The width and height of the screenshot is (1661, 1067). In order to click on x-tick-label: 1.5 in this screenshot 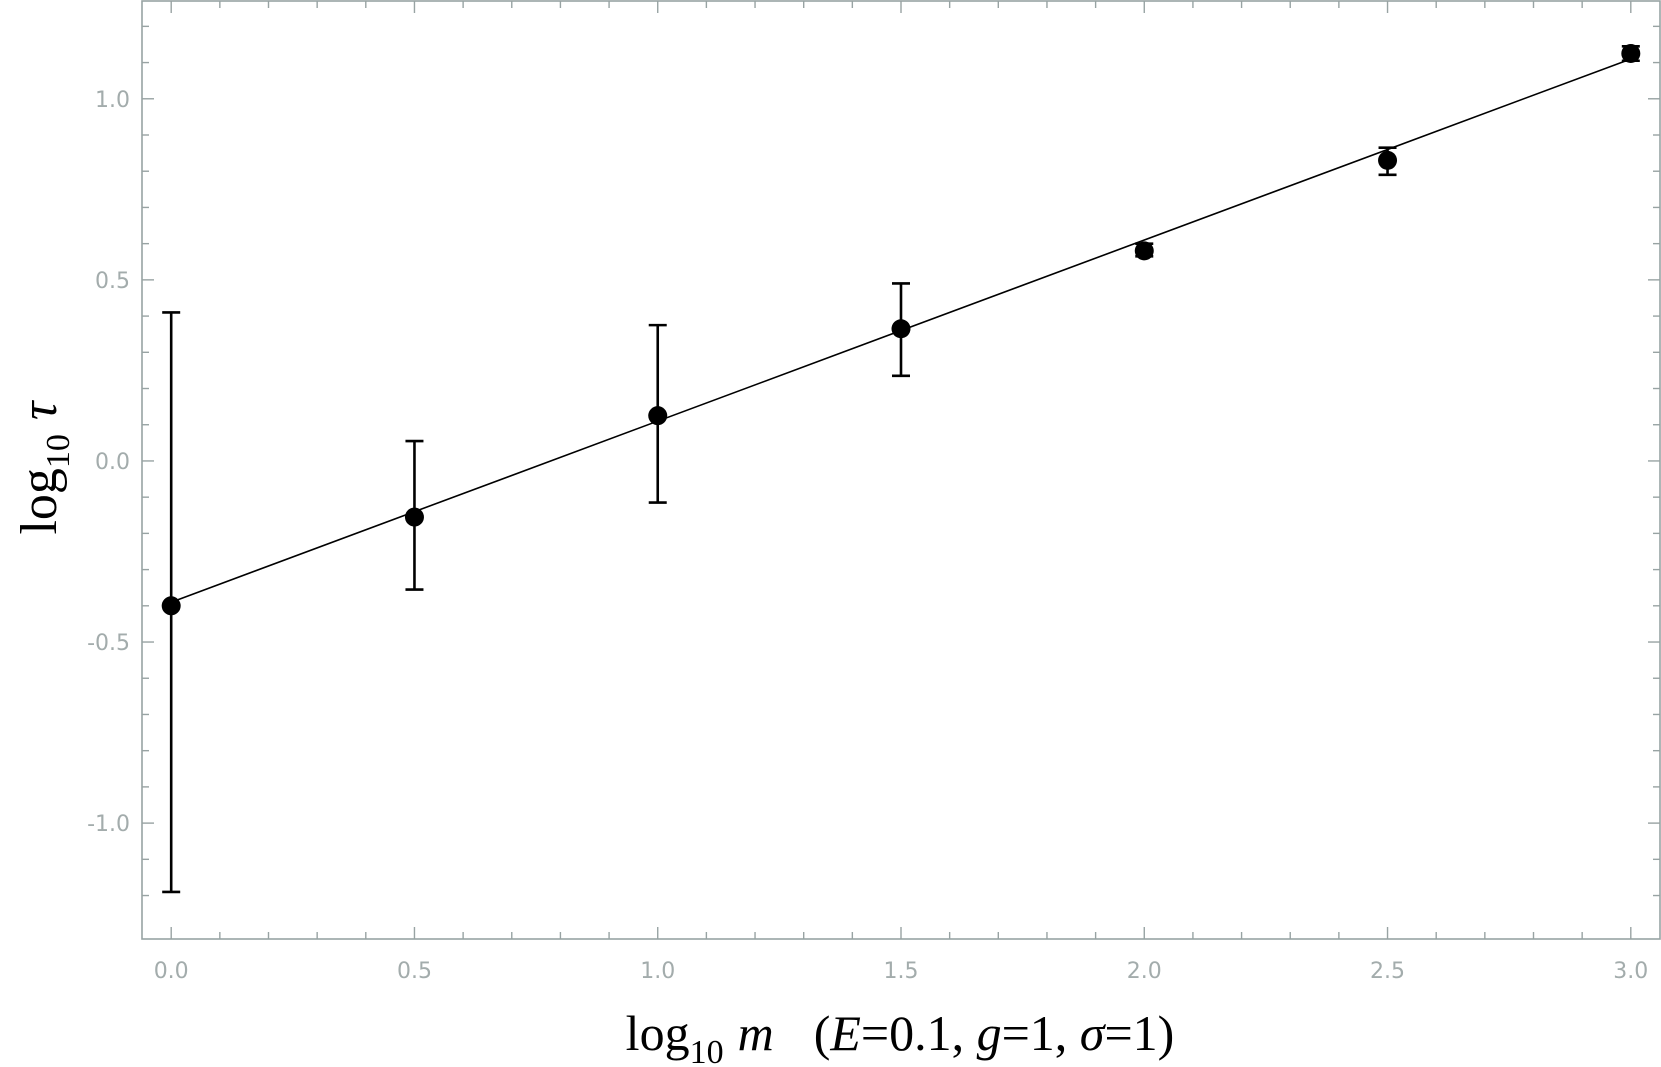, I will do `click(901, 971)`.